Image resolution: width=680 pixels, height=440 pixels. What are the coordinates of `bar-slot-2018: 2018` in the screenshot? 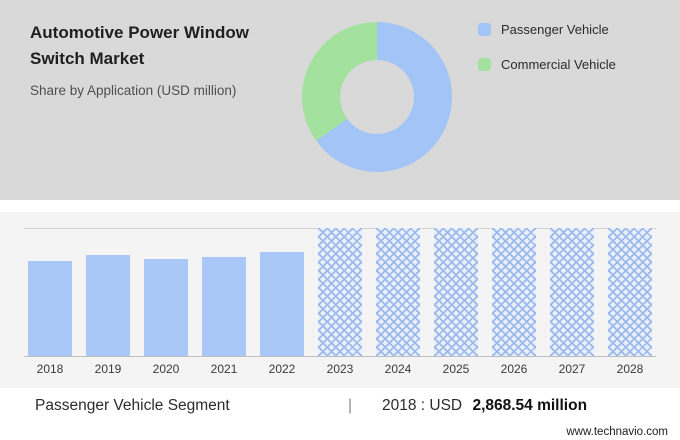 It's located at (50, 305).